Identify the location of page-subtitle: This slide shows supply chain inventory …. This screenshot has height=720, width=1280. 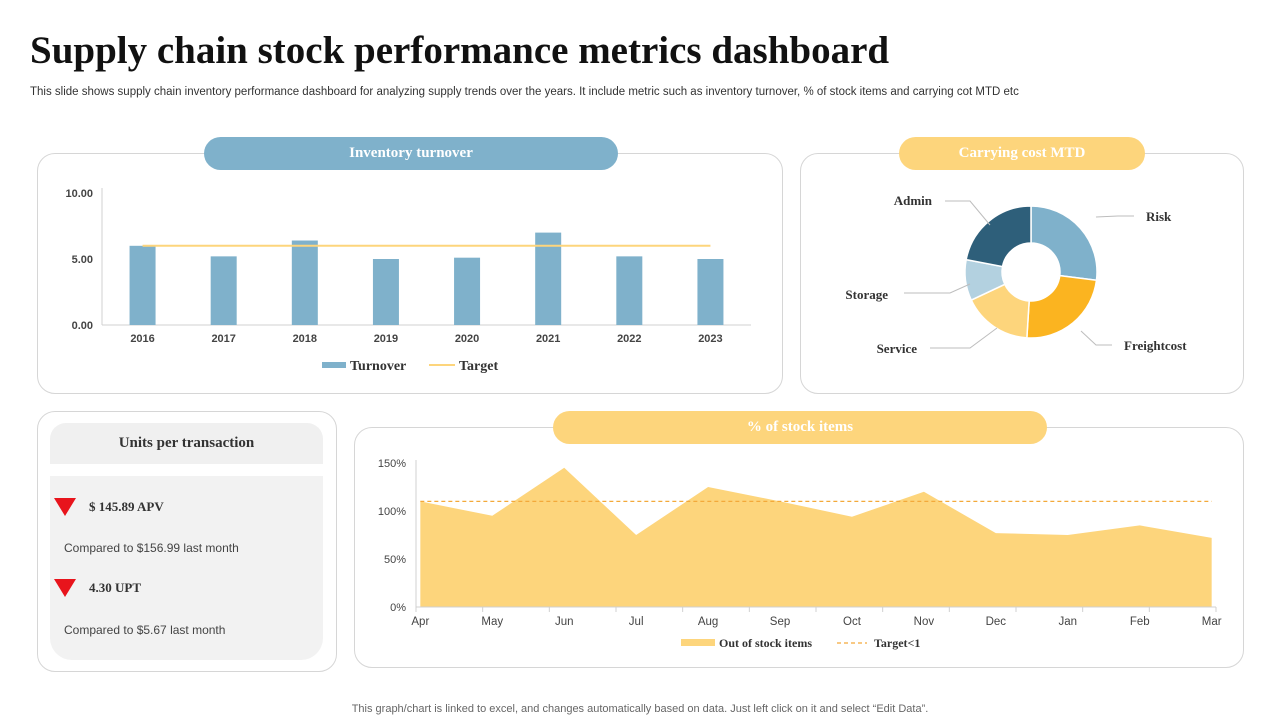
(524, 92).